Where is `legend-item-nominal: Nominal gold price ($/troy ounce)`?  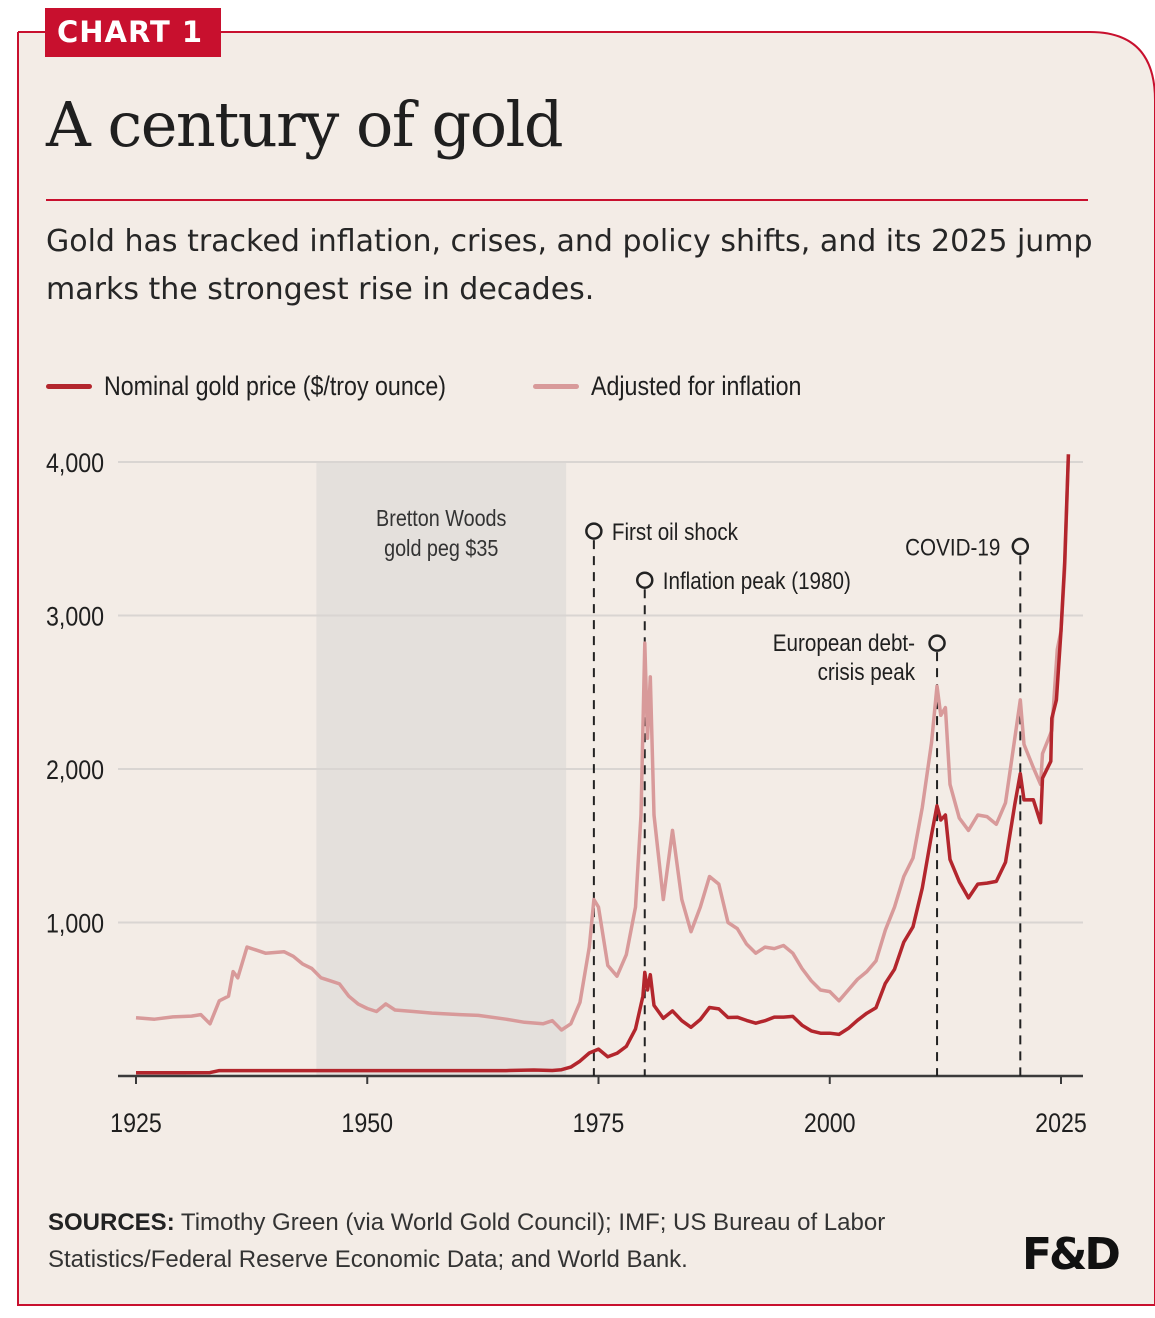 legend-item-nominal: Nominal gold price ($/troy ounce) is located at coordinates (274, 386).